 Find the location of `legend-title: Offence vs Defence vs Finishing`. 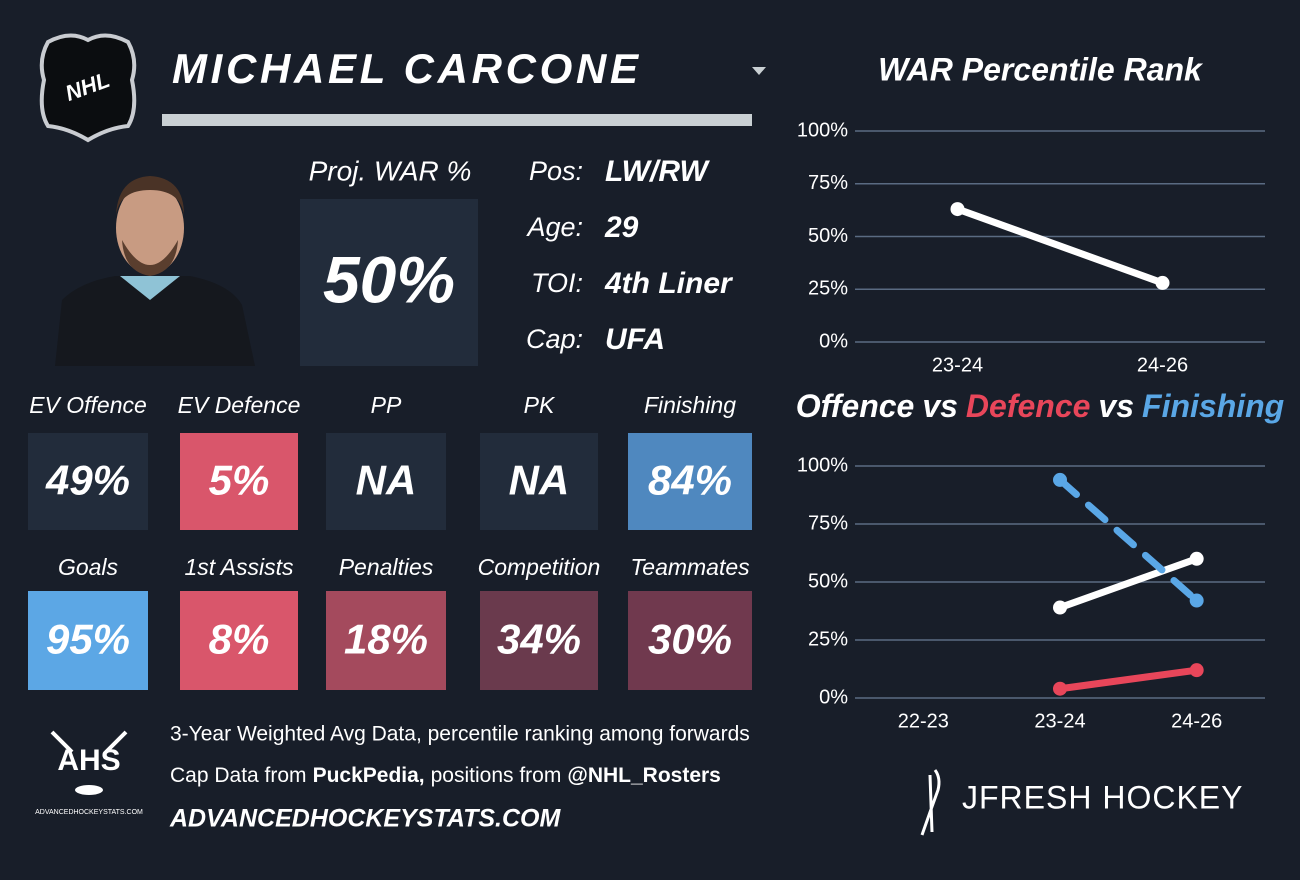

legend-title: Offence vs Defence vs Finishing is located at coordinates (1040, 406).